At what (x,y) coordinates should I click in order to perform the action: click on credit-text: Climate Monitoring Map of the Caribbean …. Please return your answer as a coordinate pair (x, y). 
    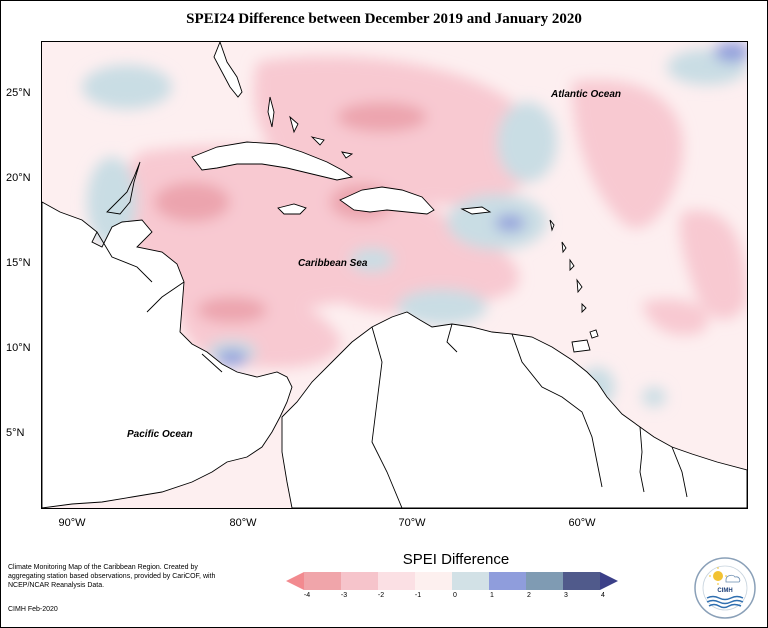
    Looking at the image, I should click on (112, 576).